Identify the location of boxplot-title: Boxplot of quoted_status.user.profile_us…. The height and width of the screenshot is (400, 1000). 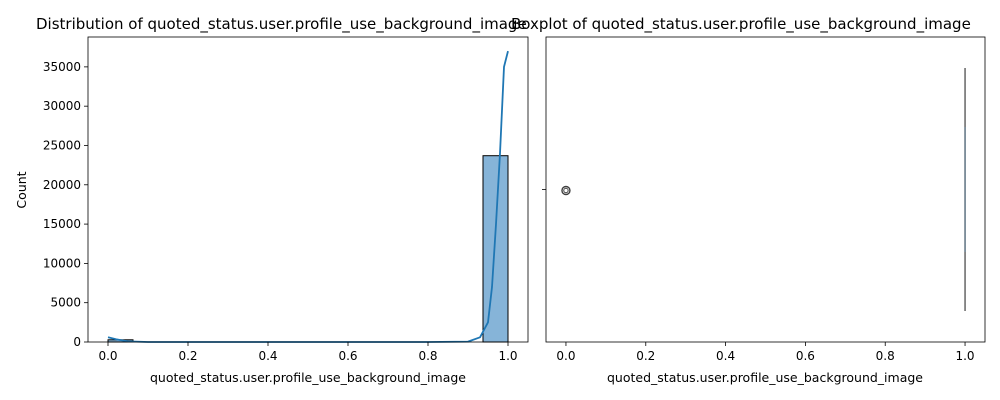
(741, 24).